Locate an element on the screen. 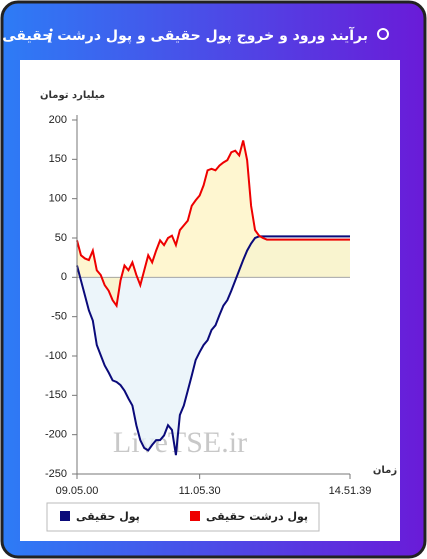 Image resolution: width=427 pixels, height=559 pixels. watermark: LiveTSE.ir is located at coordinates (180, 442).